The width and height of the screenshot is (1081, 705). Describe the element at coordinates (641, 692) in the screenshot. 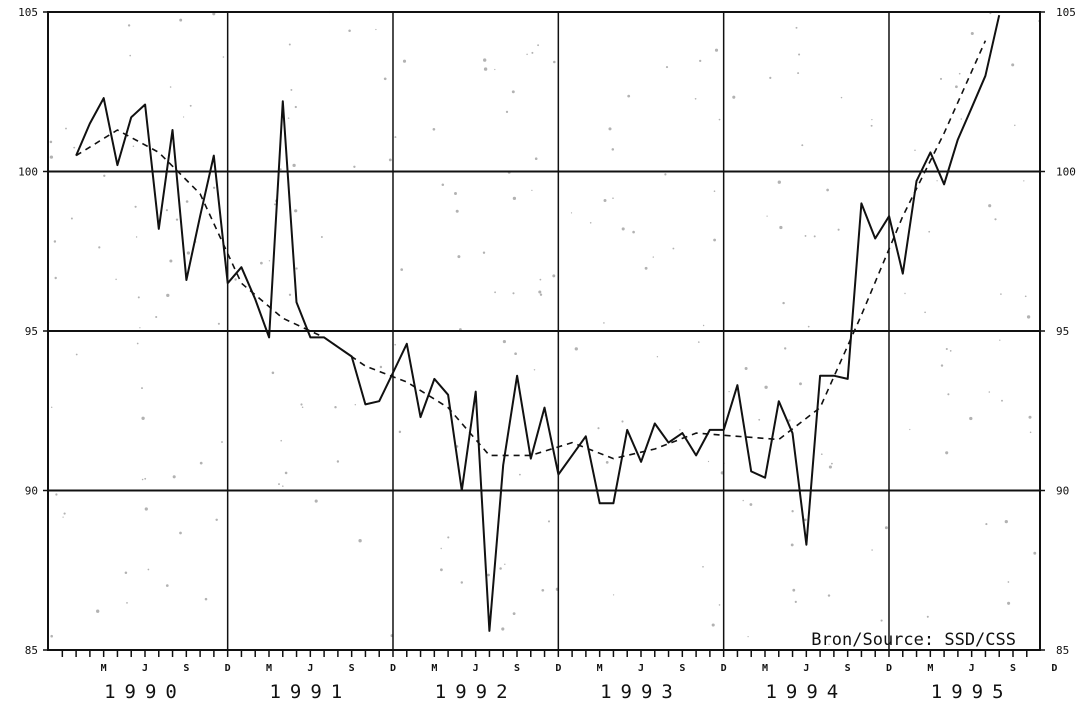

I see `year-tick-label: 1993` at that location.